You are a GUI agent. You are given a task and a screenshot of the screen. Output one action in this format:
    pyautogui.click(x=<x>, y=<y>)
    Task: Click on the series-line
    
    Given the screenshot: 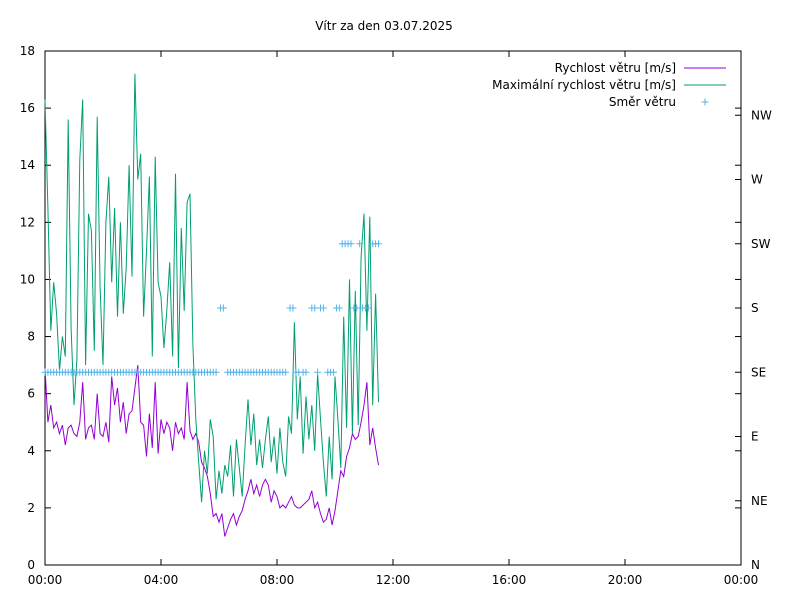 What is the action you would take?
    pyautogui.click(x=211, y=451)
    